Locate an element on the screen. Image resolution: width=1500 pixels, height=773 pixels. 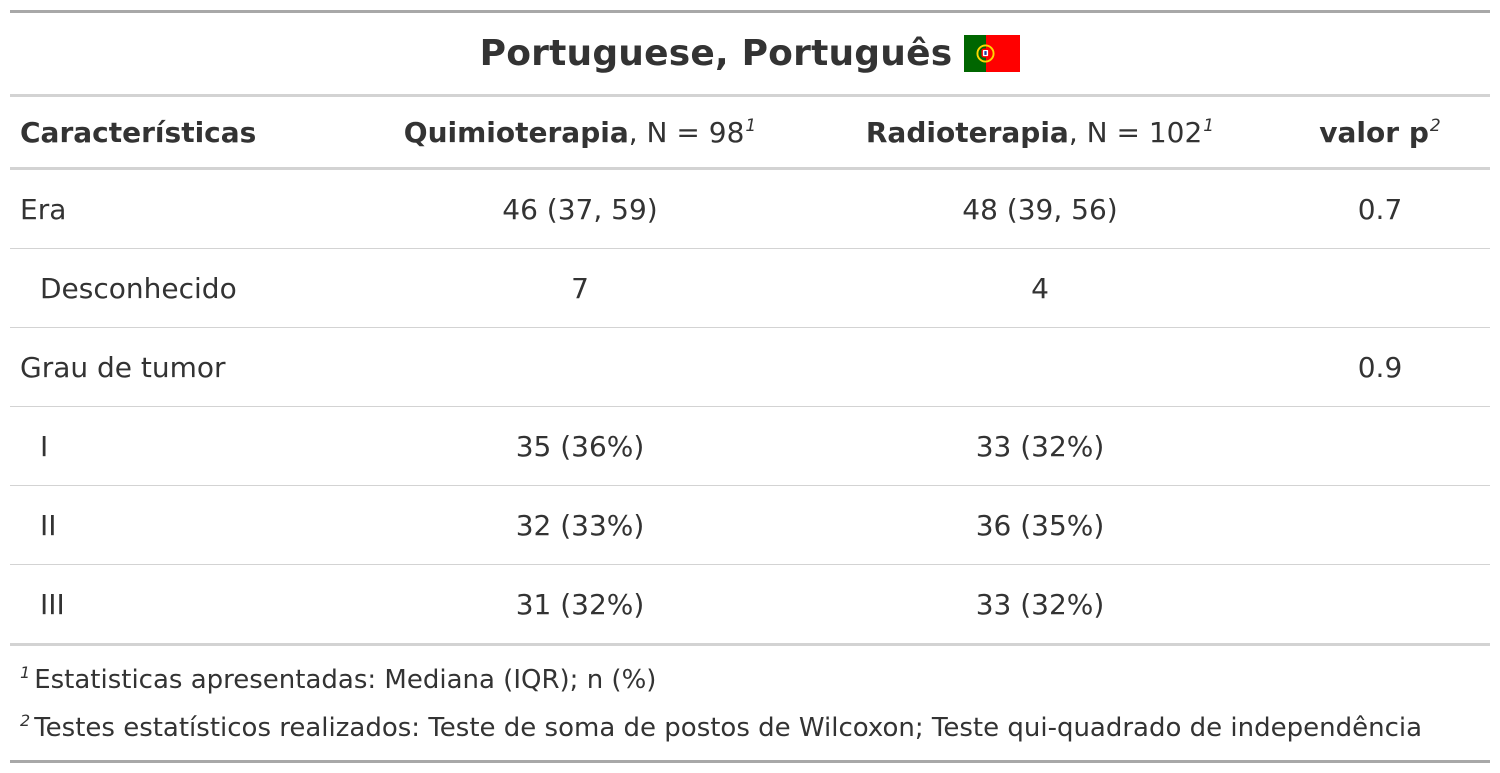
table-row: III 31 (32%) 33 (32%) is located at coordinates (750, 605).